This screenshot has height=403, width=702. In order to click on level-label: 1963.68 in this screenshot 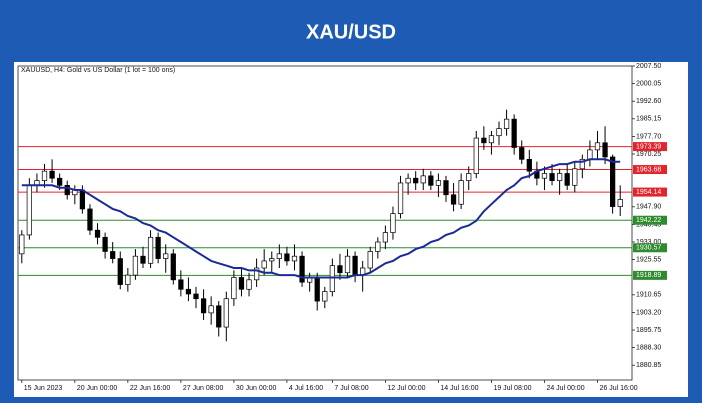, I will do `click(648, 169)`.